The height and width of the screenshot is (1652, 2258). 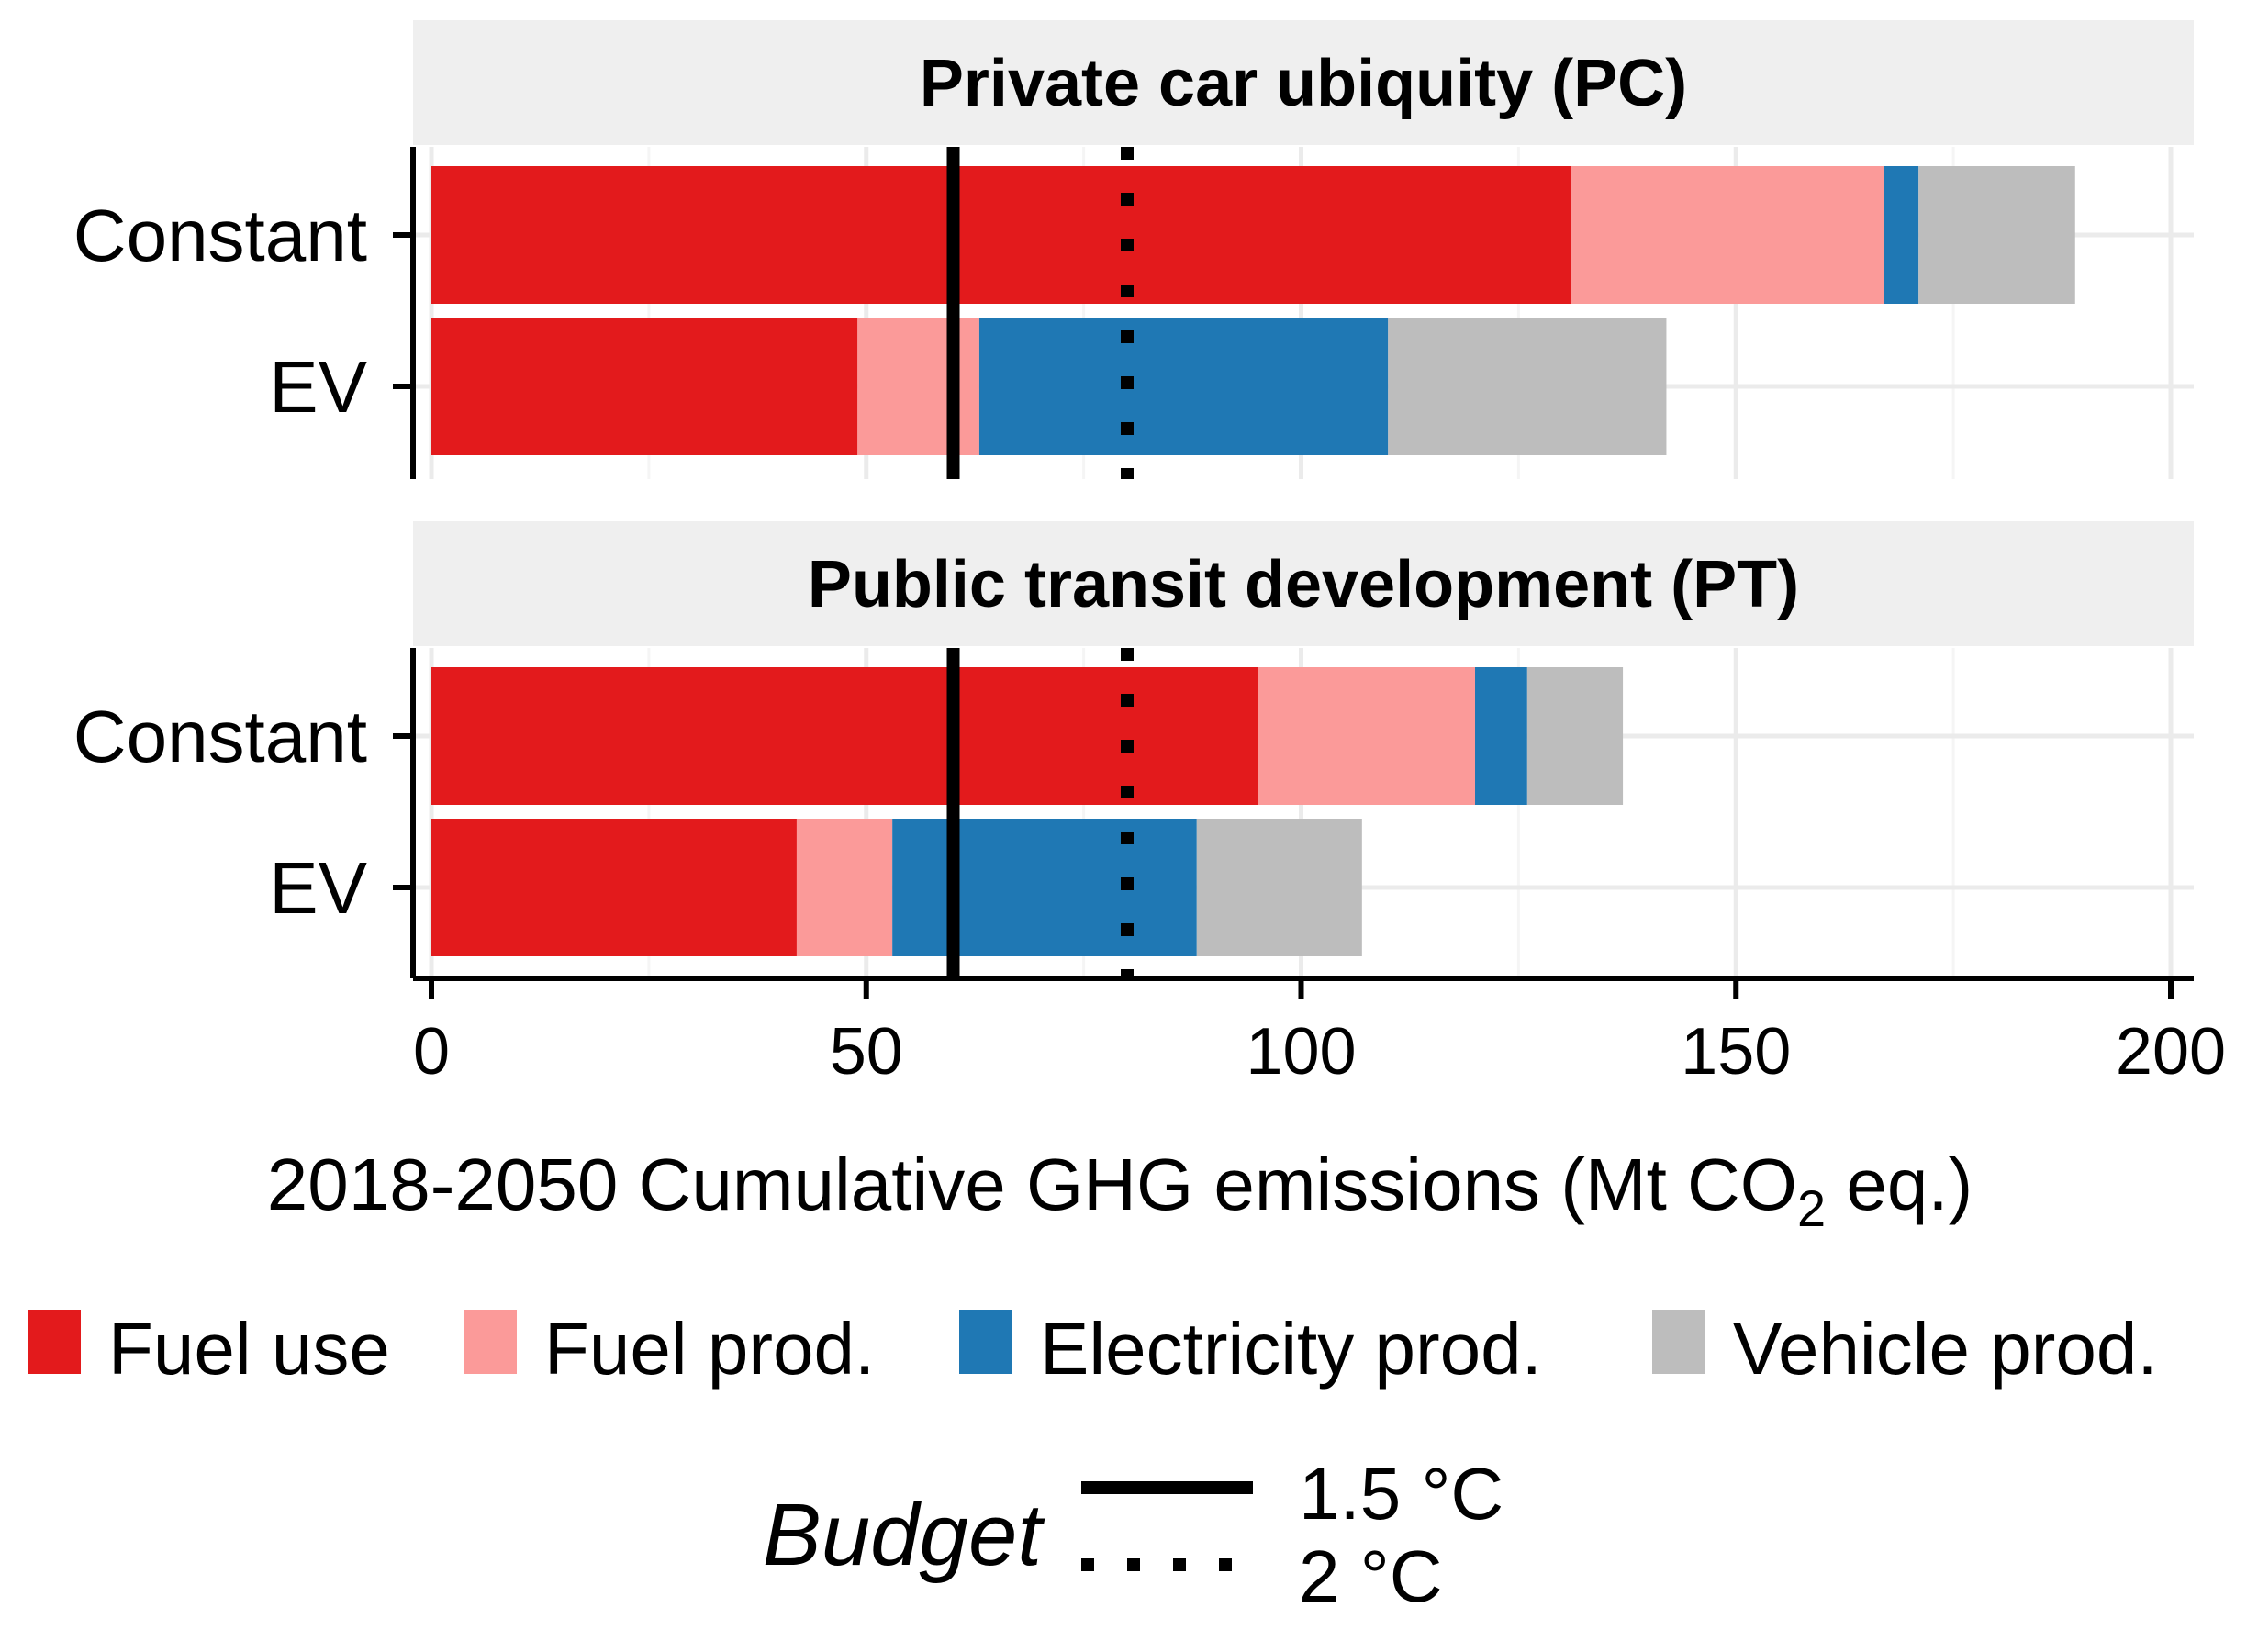 I want to click on legend-label: Fuel use, so click(x=249, y=1349).